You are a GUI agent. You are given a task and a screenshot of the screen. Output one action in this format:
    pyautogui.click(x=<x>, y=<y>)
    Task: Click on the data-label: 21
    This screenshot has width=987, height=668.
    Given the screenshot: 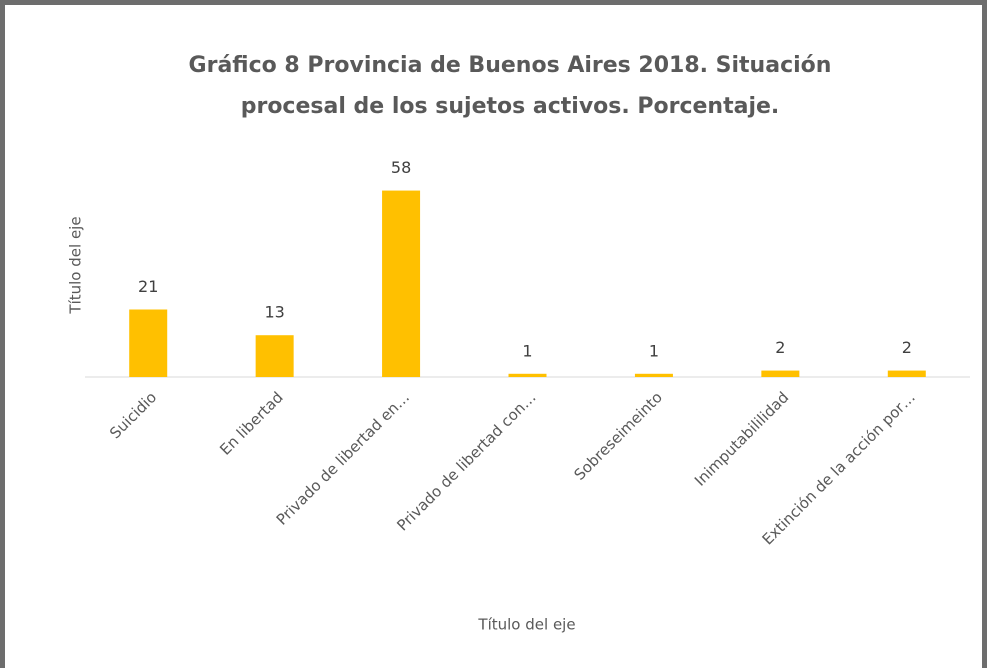 What is the action you would take?
    pyautogui.click(x=148, y=286)
    